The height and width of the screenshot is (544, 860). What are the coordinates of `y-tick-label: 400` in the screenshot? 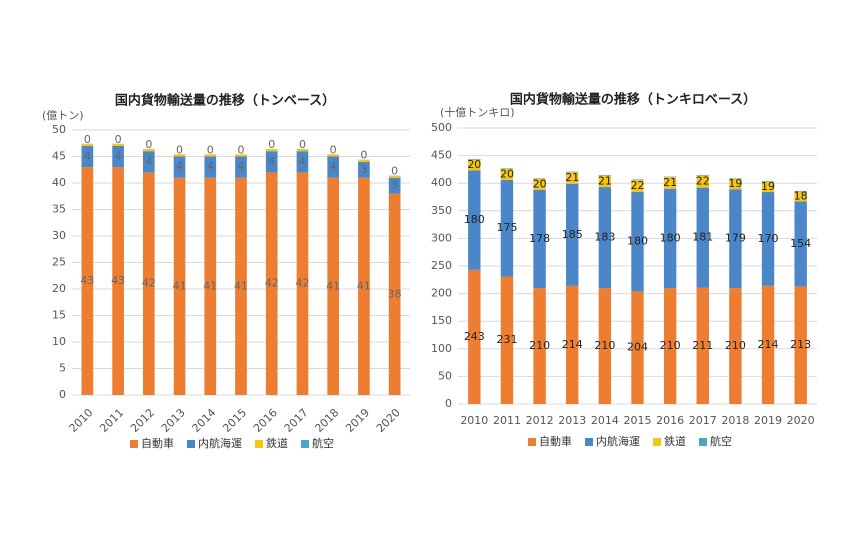 It's located at (441, 182).